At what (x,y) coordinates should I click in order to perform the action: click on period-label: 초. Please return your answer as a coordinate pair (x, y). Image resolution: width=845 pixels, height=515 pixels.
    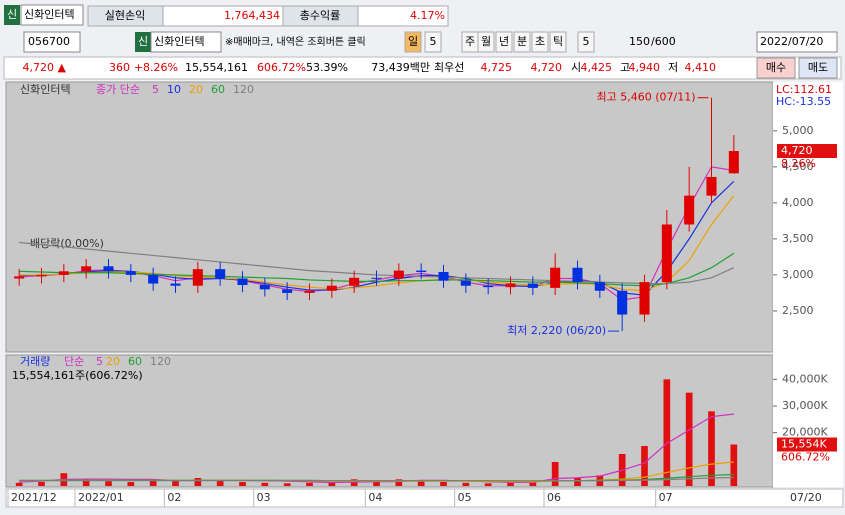
    Looking at the image, I should click on (540, 41).